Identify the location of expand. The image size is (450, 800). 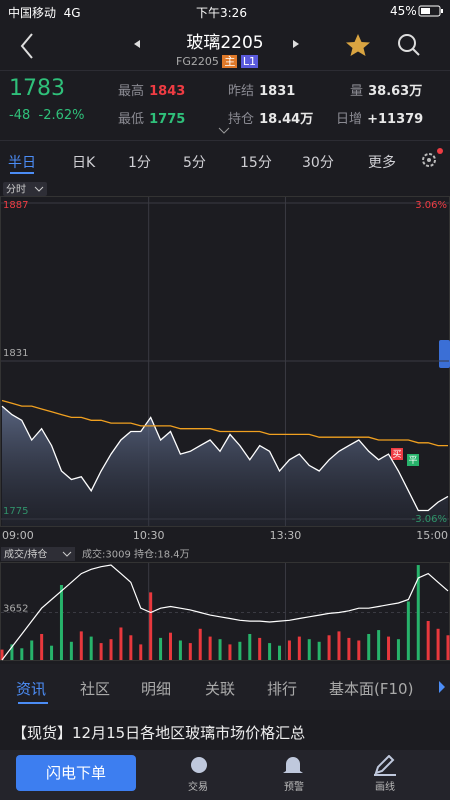
(224, 131).